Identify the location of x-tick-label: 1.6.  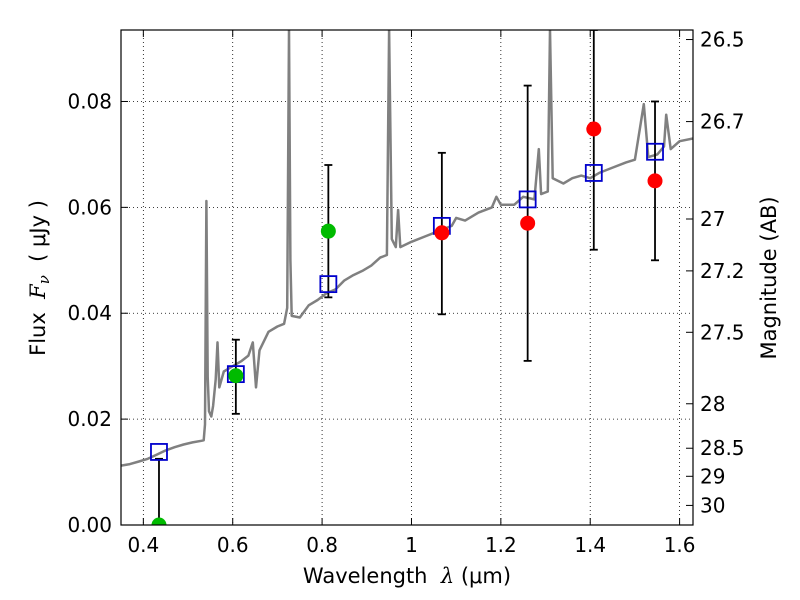
(680, 545).